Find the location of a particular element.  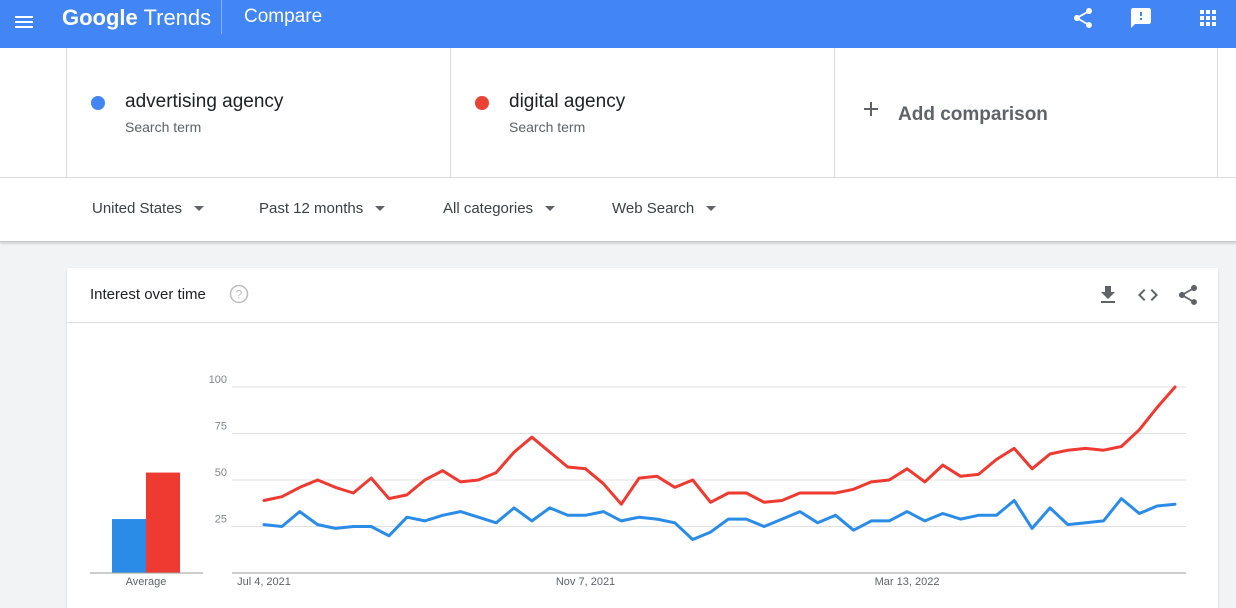

category-dropdown: All categories is located at coordinates (499, 208).